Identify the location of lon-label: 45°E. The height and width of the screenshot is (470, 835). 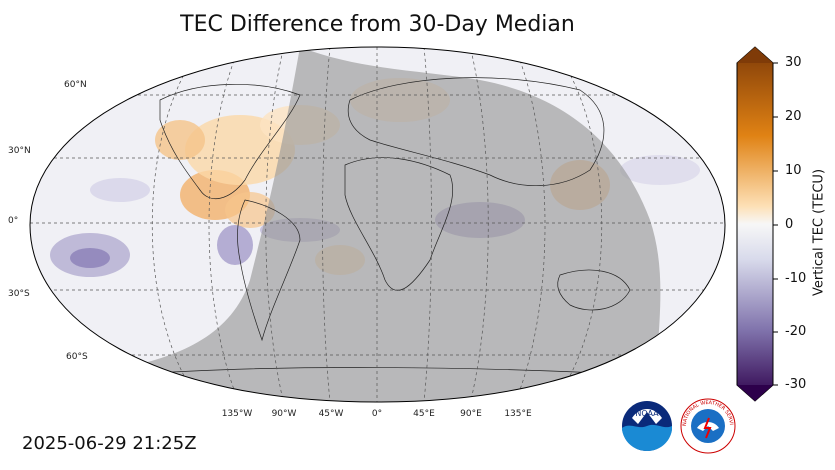
(424, 414).